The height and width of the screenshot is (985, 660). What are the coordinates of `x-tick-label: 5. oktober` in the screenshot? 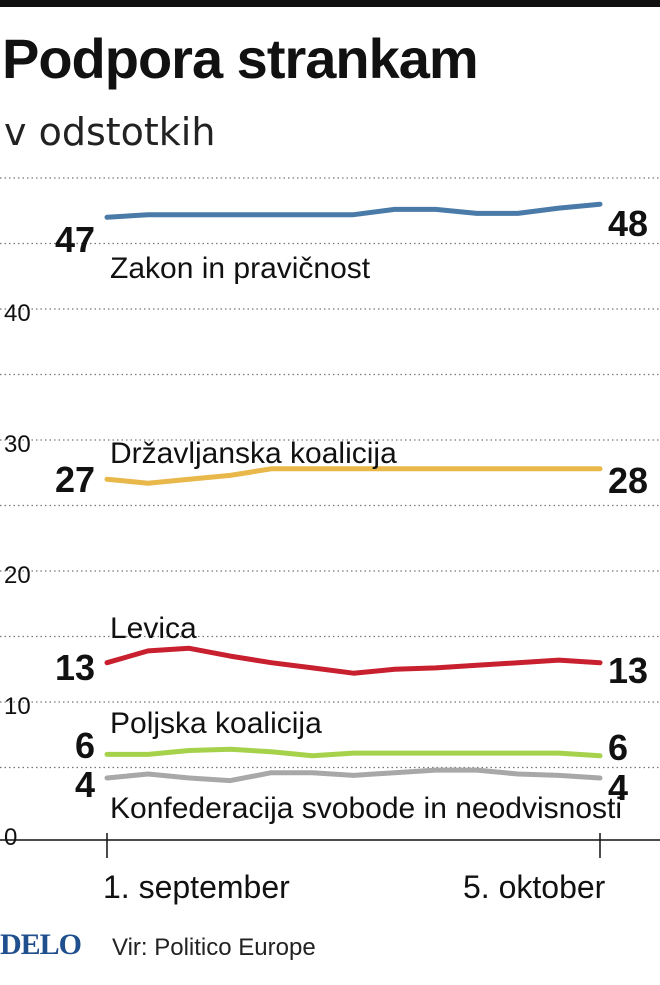 It's located at (534, 887).